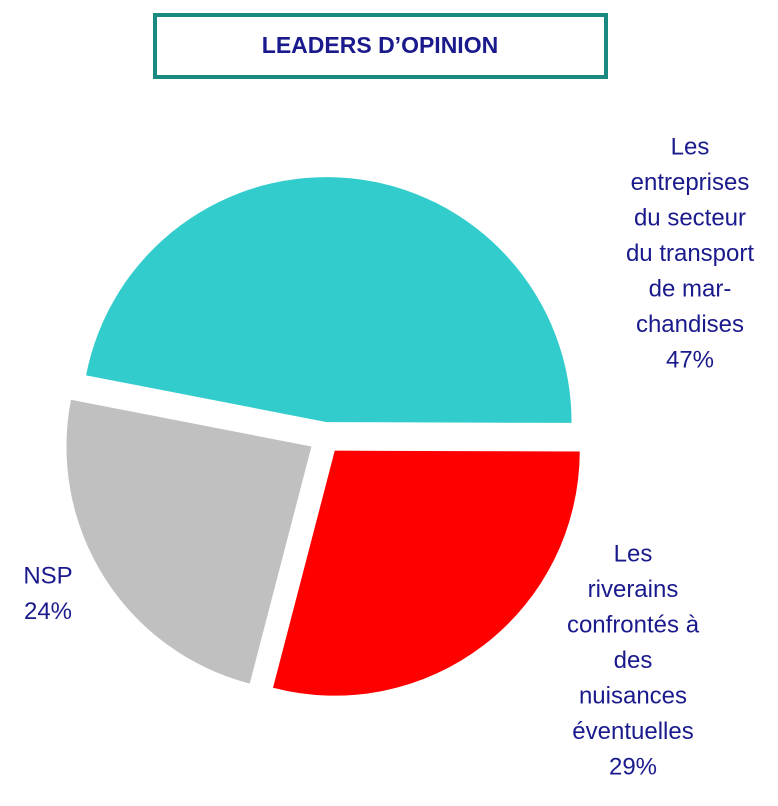 The image size is (778, 806). Describe the element at coordinates (690, 324) in the screenshot. I see `slice-label: chandises` at that location.